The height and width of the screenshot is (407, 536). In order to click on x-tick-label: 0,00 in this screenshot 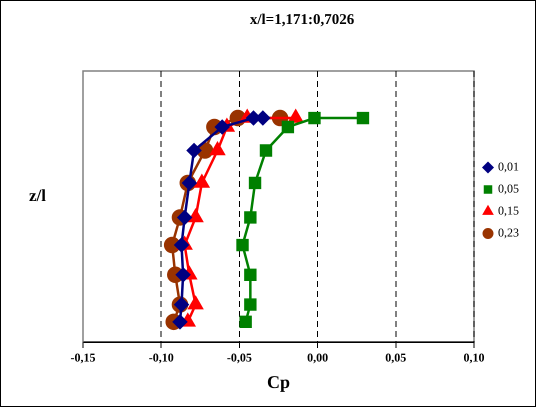, I will do `click(317, 357)`.